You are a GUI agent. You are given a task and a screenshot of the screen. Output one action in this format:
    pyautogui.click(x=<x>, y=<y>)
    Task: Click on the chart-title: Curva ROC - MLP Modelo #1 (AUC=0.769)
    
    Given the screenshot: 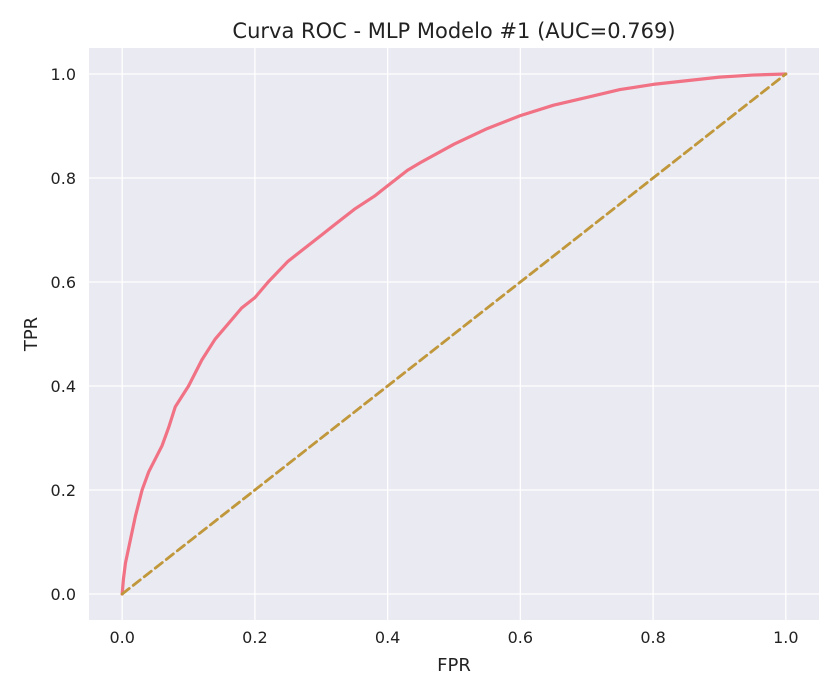 What is the action you would take?
    pyautogui.click(x=453, y=31)
    